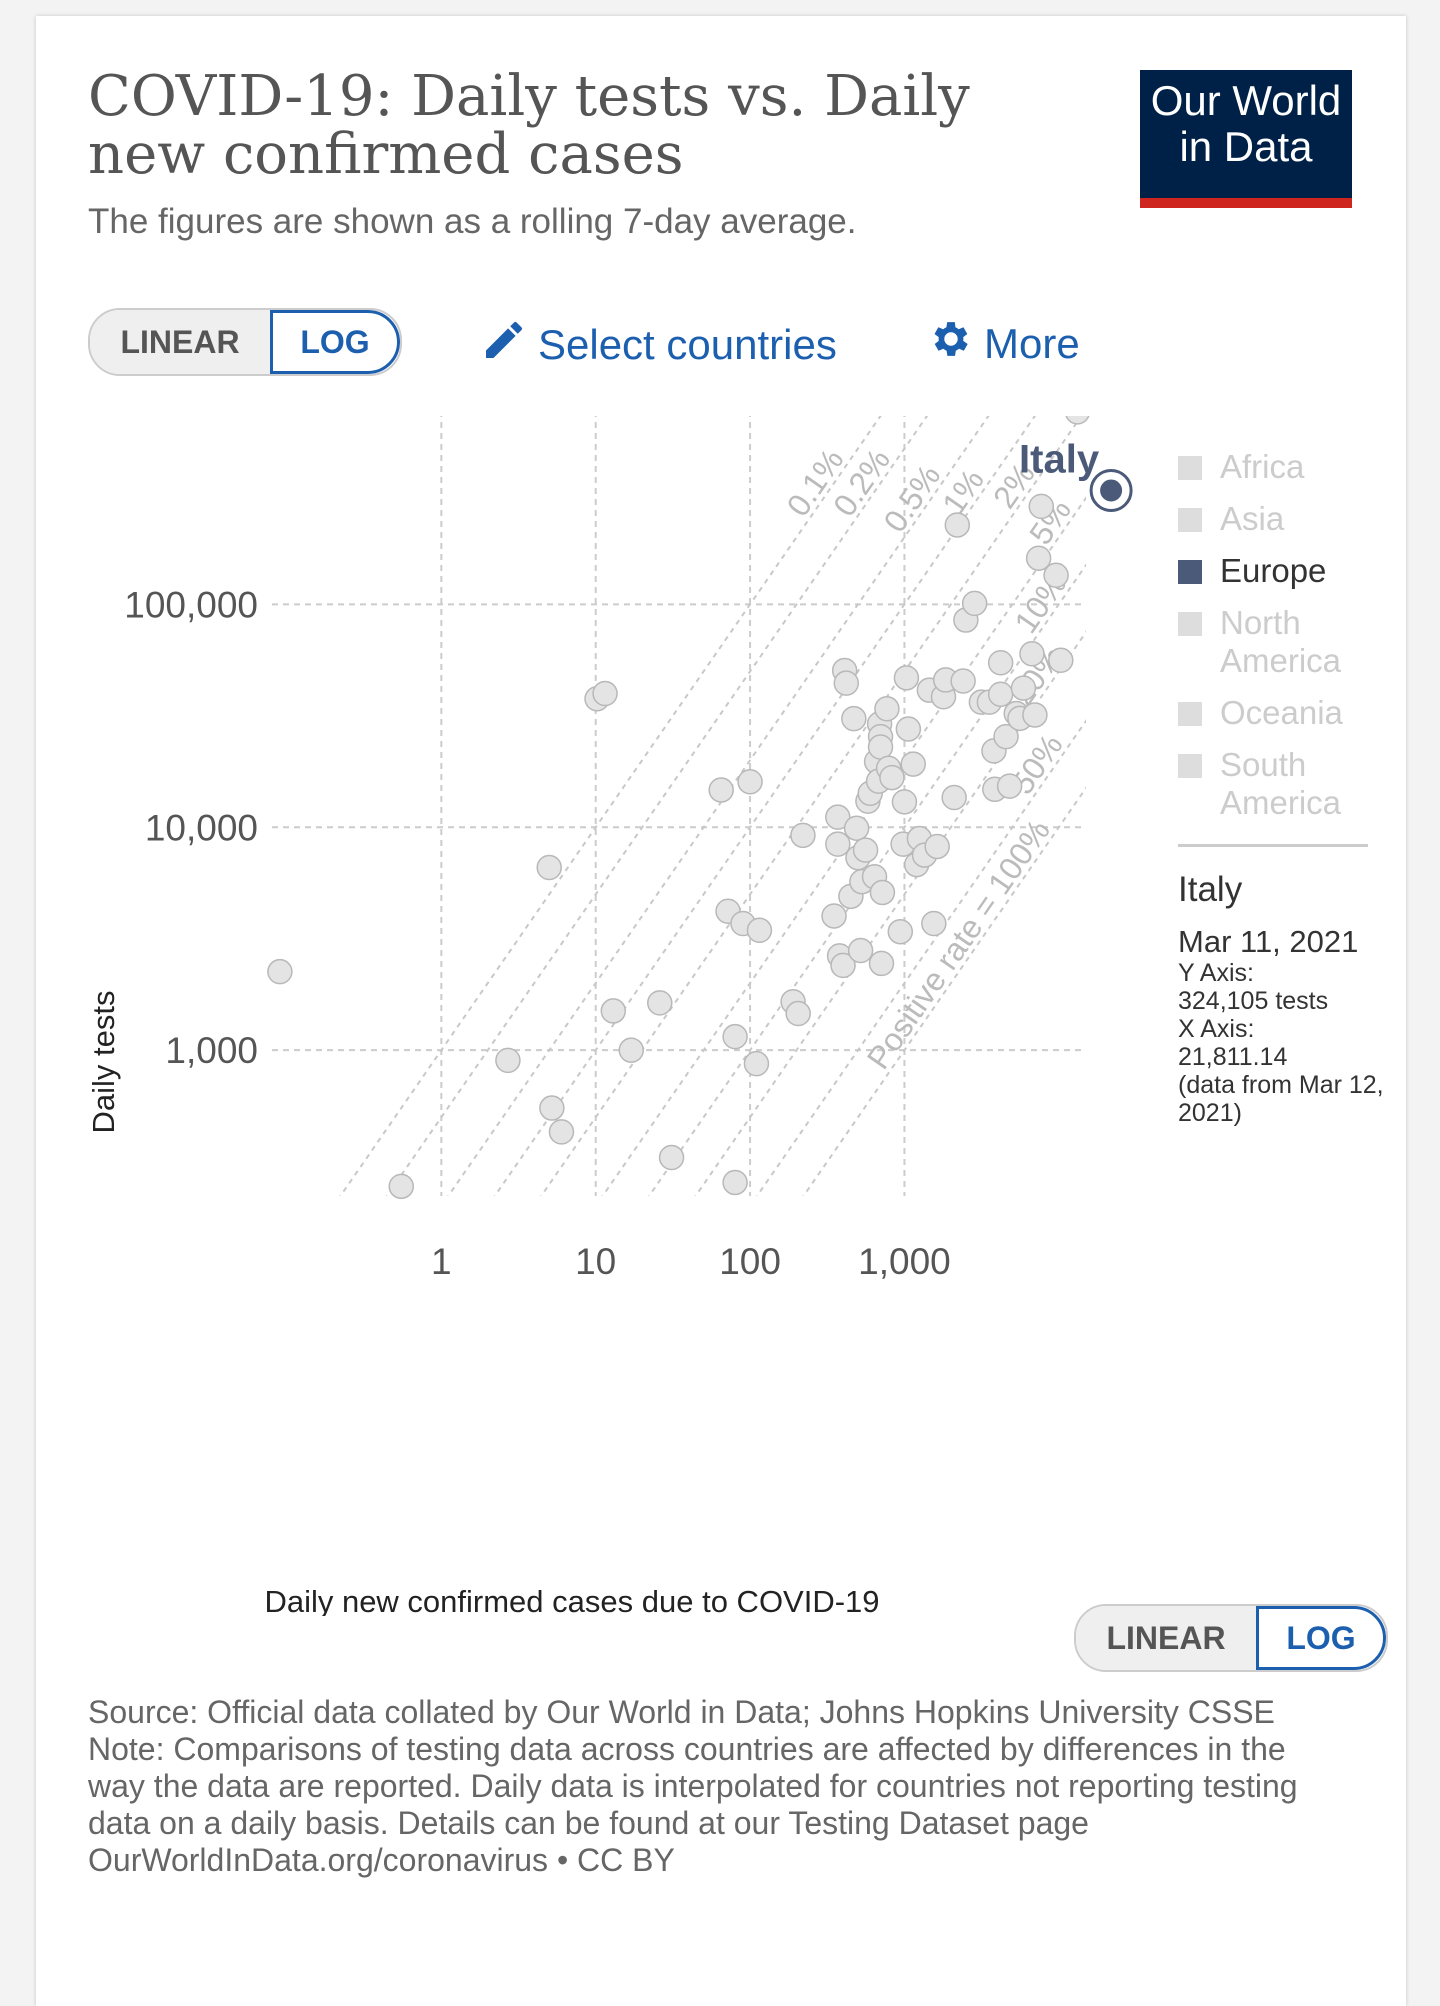 This screenshot has height=2006, width=1440. I want to click on italy-label: Italy, so click(1059, 459).